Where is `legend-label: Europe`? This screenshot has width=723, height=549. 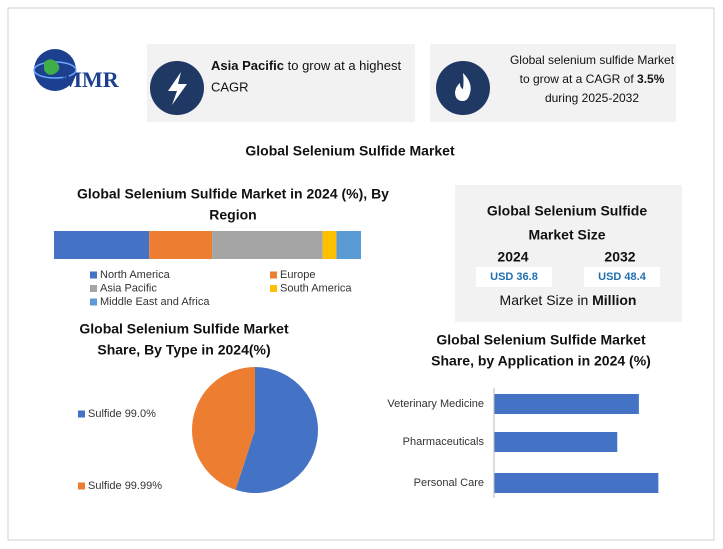 legend-label: Europe is located at coordinates (297, 275).